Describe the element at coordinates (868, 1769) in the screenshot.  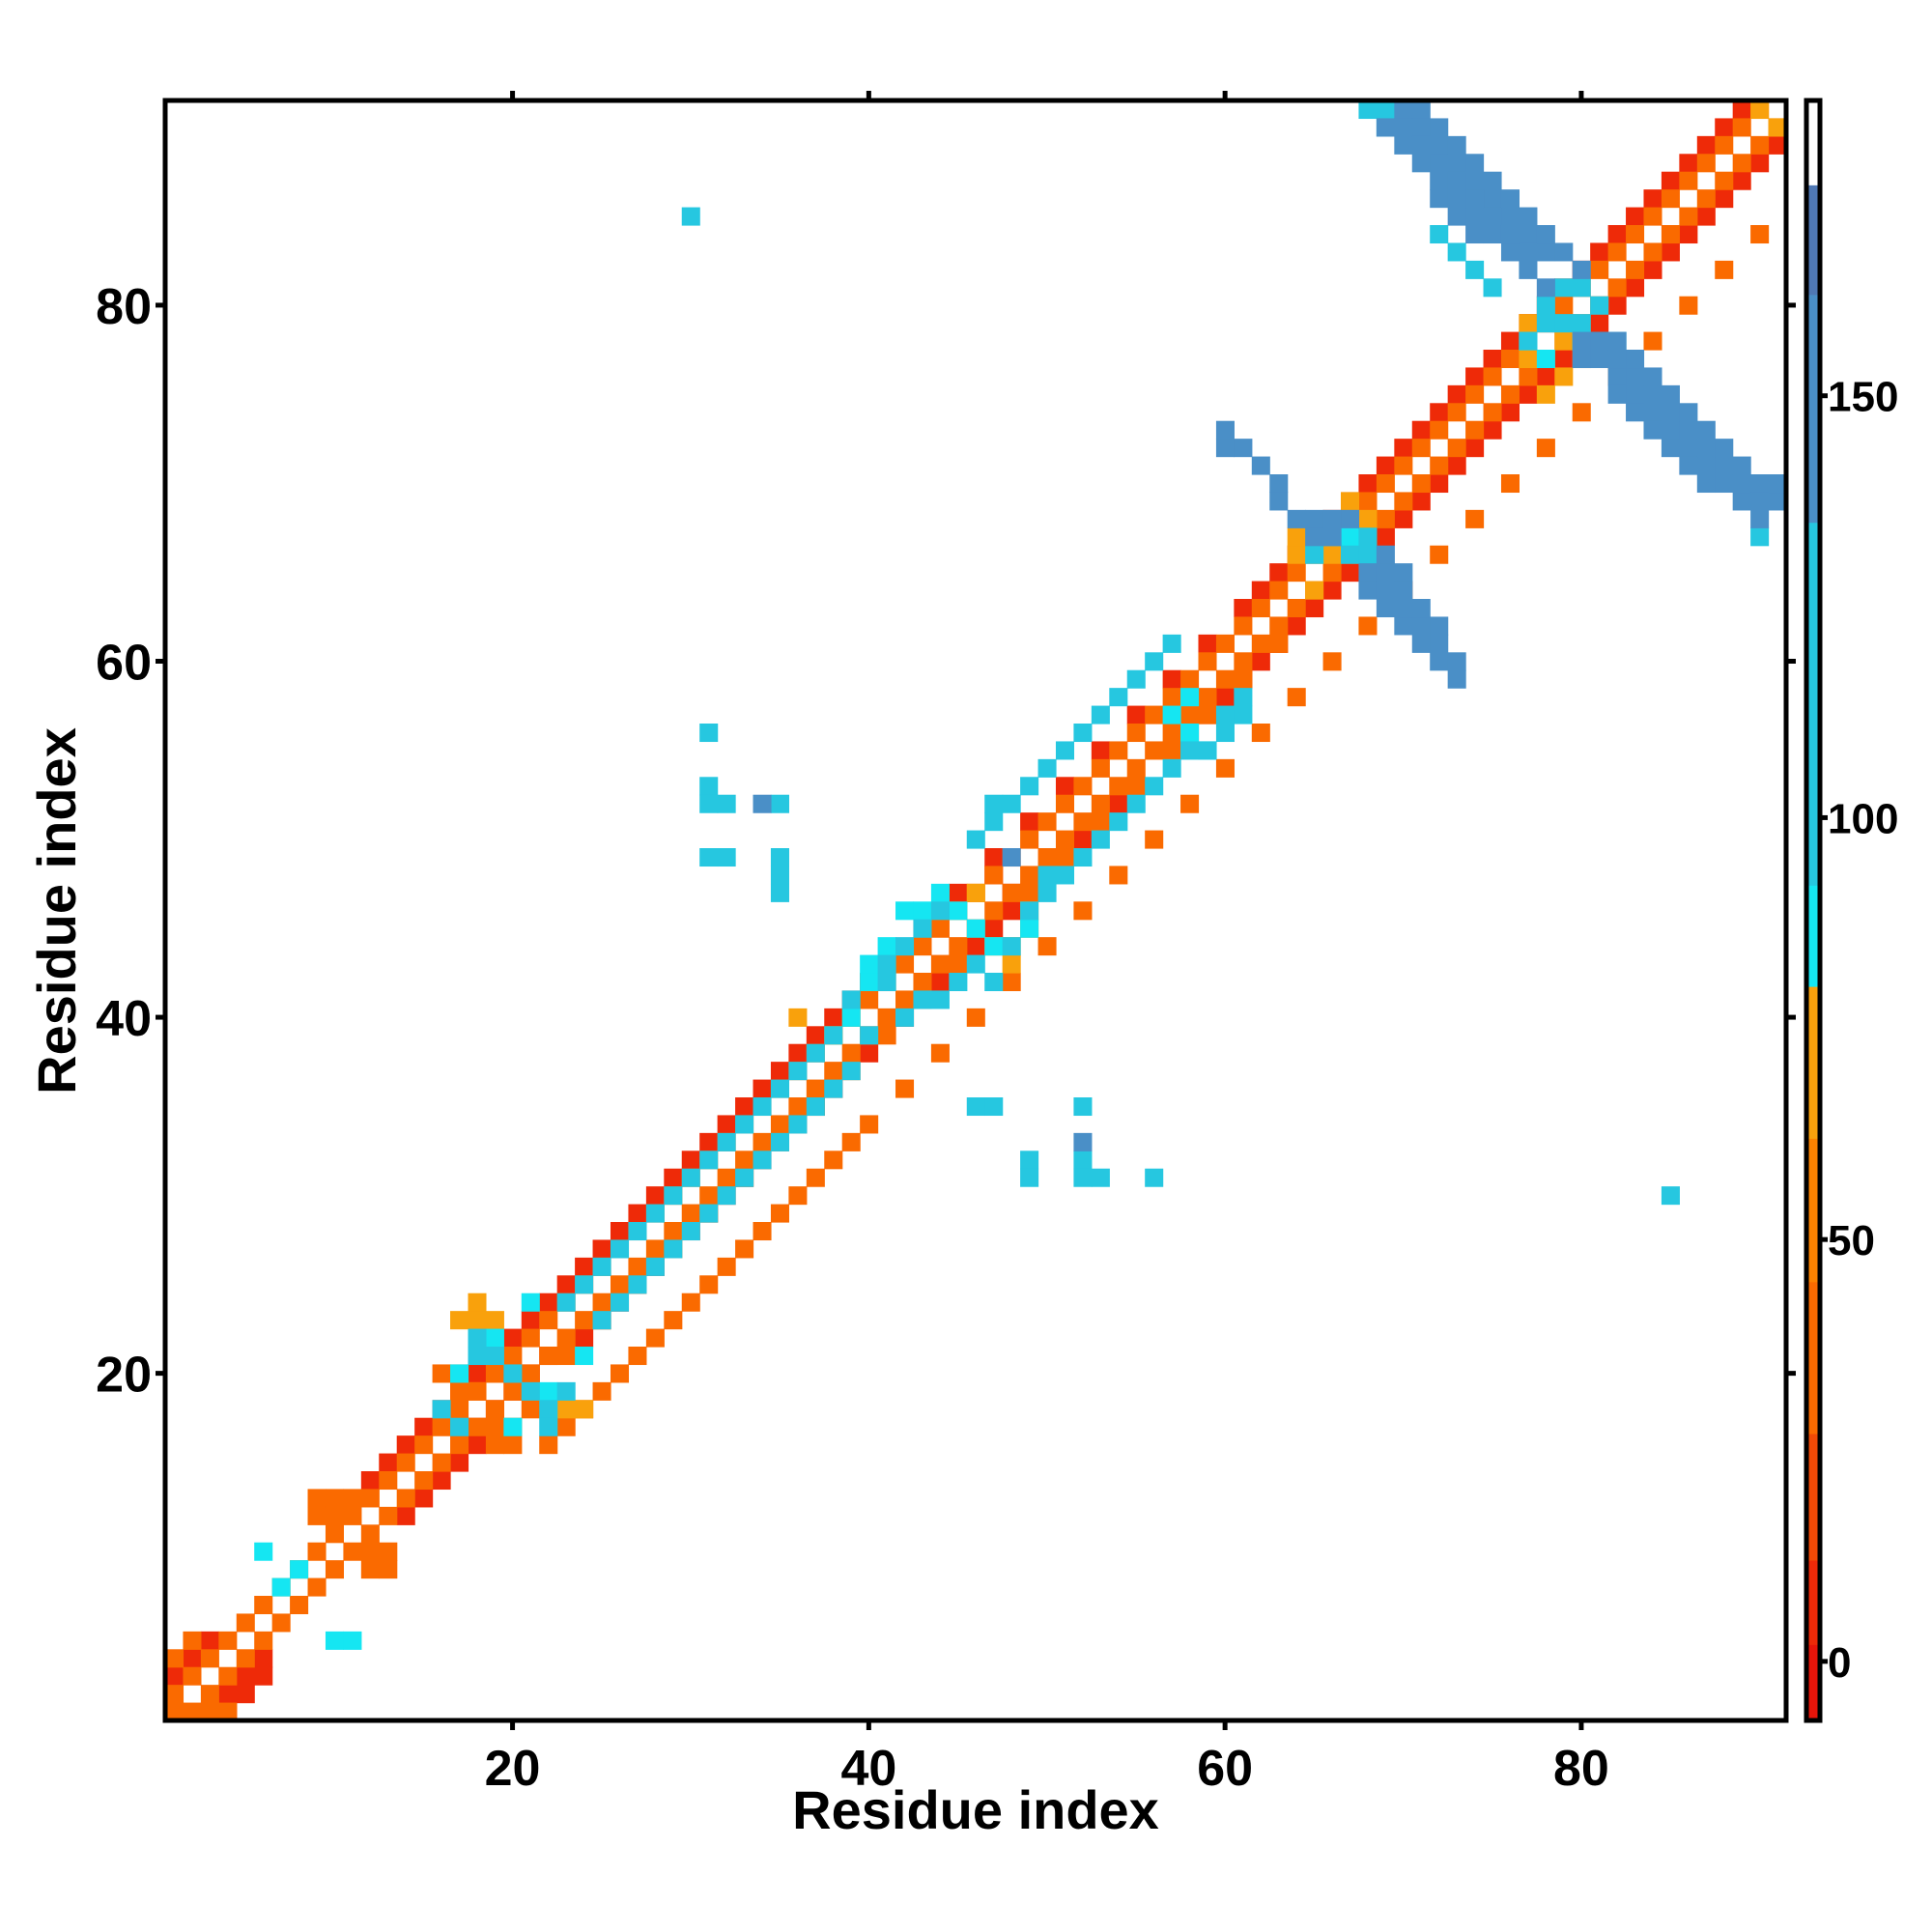
I see `x-tick-label: 40` at that location.